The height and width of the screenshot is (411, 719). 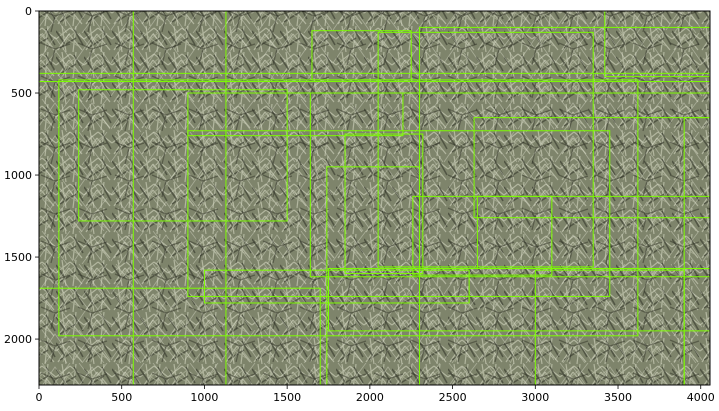 I want to click on y-tick-label: 0, so click(x=28, y=11).